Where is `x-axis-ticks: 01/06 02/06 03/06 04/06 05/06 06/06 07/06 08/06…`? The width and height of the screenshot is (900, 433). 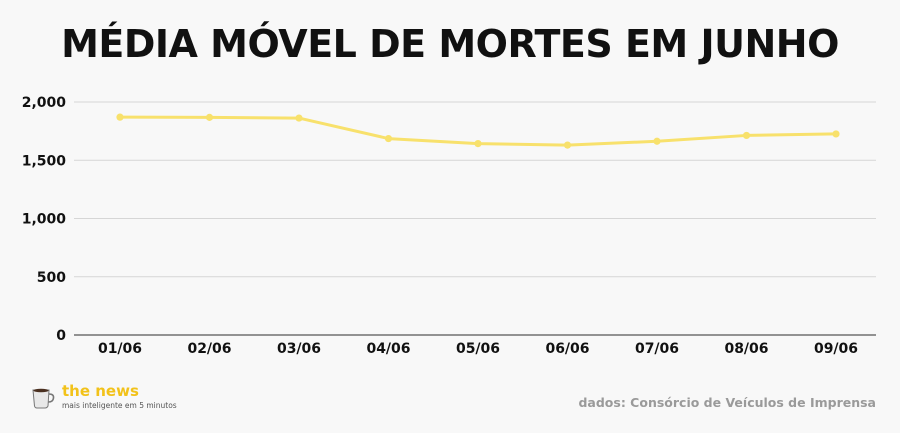
x-axis-ticks: 01/06 02/06 03/06 04/06 05/06 06/06 07/06 08/06… is located at coordinates (478, 349).